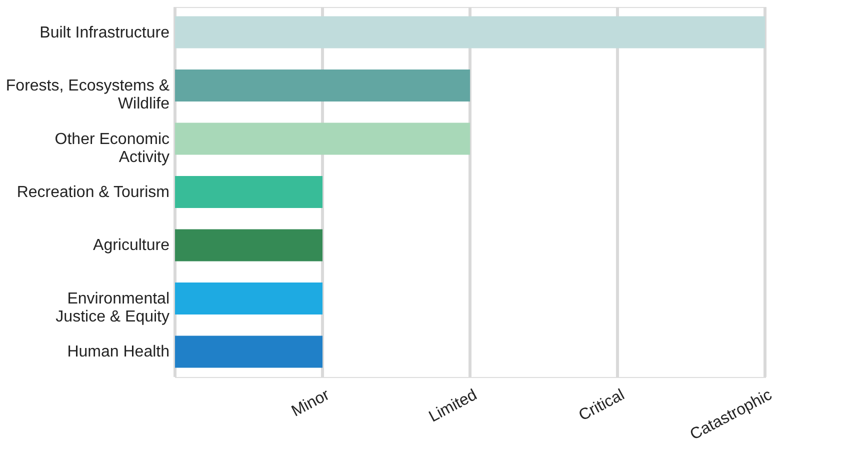 Image resolution: width=857 pixels, height=454 pixels. What do you see at coordinates (93, 192) in the screenshot?
I see `y-tick-label: Recreation & Tourism` at bounding box center [93, 192].